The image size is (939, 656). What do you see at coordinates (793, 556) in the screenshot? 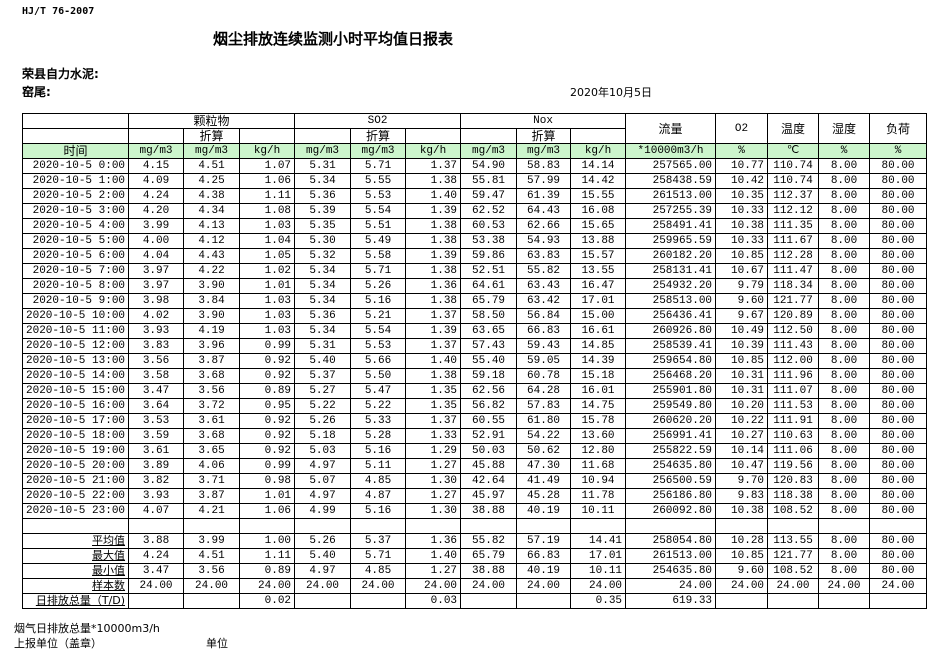
I see `value-cell: 121.77` at bounding box center [793, 556].